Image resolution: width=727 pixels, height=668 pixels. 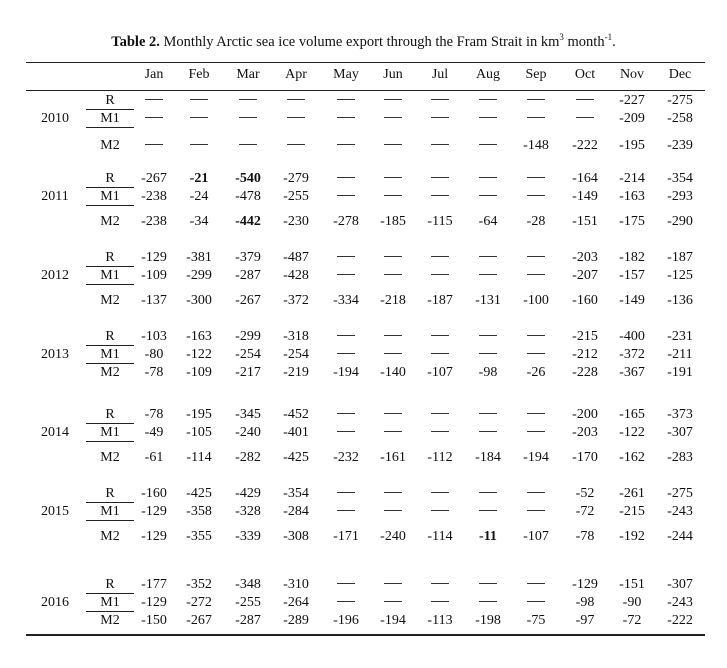 I want to click on value-cell: -284, so click(x=296, y=511).